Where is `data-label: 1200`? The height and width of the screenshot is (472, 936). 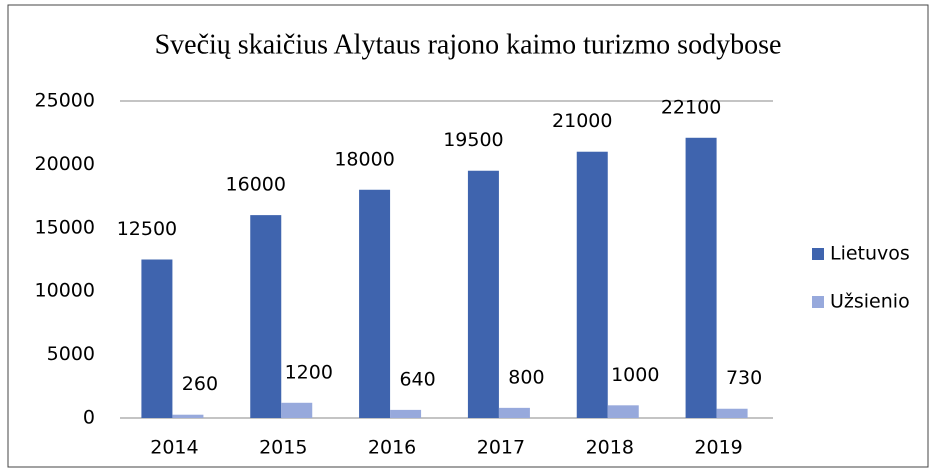
data-label: 1200 is located at coordinates (309, 372).